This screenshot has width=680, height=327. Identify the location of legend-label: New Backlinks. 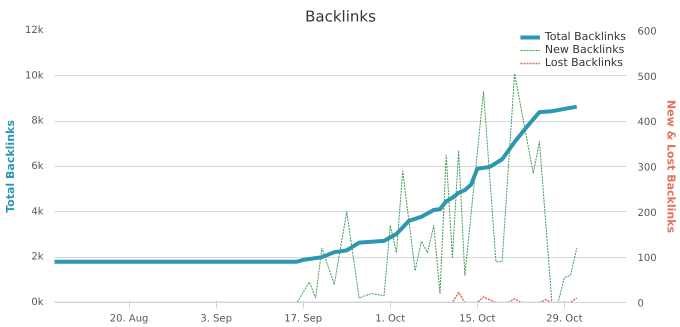
(584, 49).